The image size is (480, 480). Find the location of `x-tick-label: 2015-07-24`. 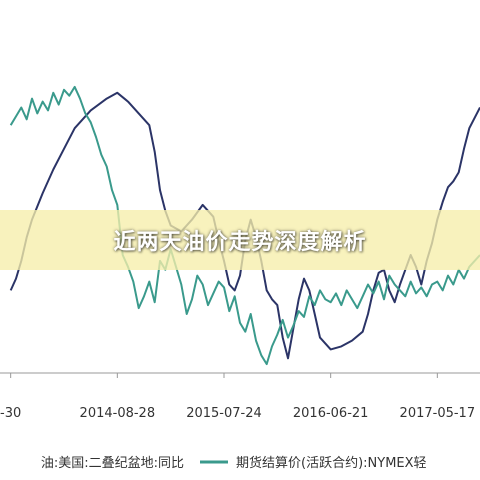

x-tick-label: 2015-07-24 is located at coordinates (224, 413).